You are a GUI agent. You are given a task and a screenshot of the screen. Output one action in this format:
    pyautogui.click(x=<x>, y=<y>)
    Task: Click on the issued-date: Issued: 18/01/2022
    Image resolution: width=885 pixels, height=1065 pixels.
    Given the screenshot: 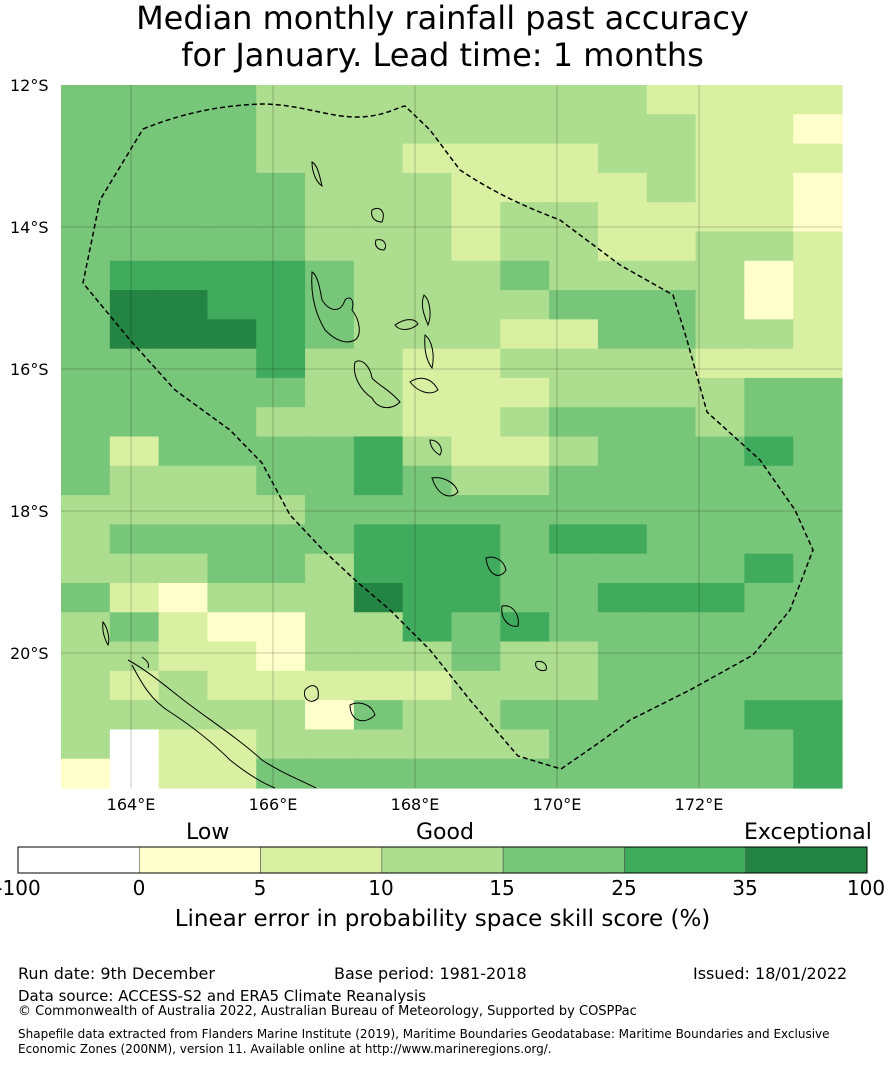 What is the action you would take?
    pyautogui.click(x=770, y=973)
    